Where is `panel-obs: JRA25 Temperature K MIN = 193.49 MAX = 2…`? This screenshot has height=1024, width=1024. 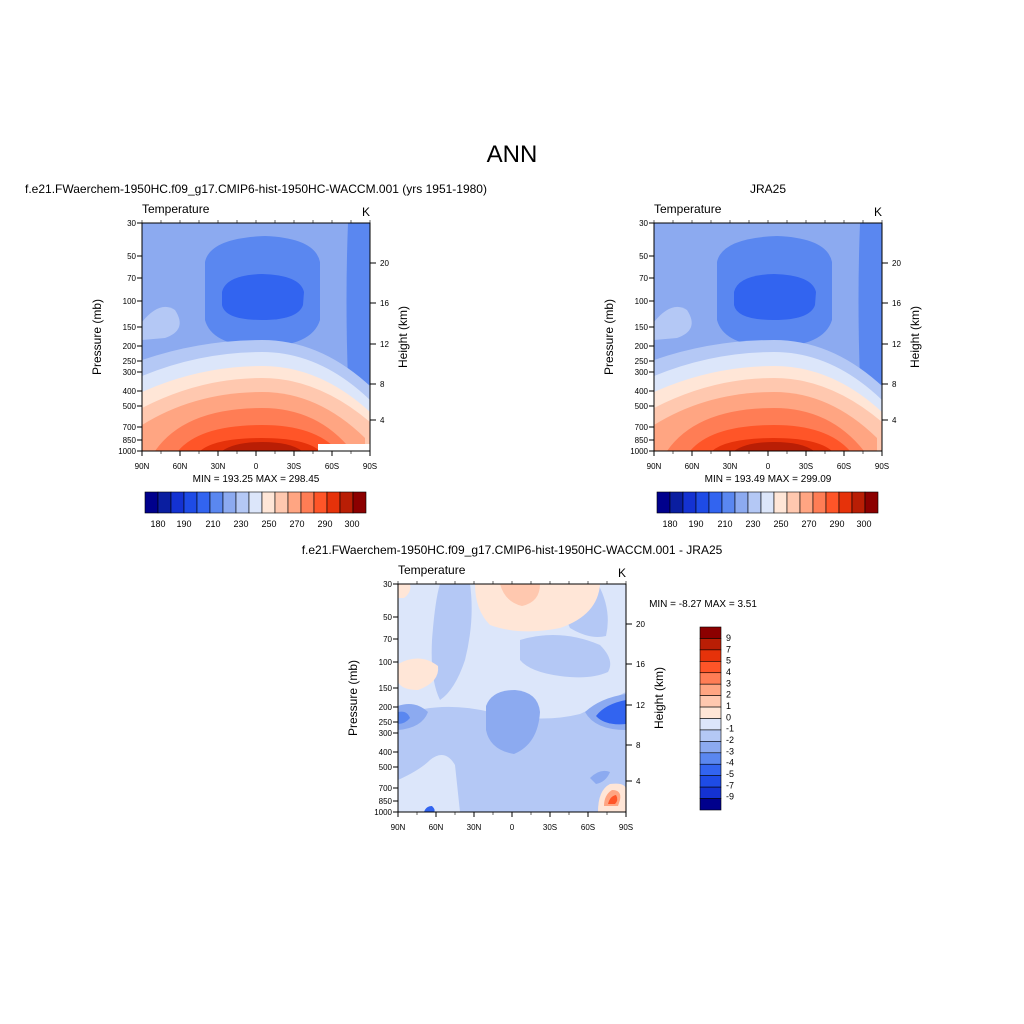
panel-obs: JRA25 Temperature K MIN = 193.49 MAX = 2… is located at coordinates (762, 355).